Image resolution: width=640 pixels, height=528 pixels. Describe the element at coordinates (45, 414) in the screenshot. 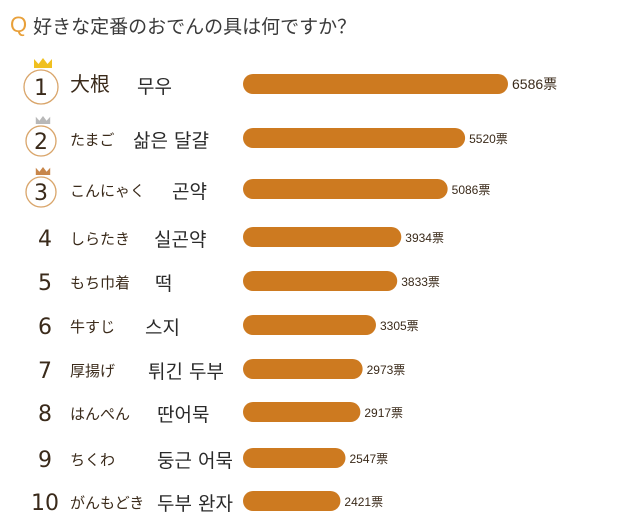

I see `rank-number: 8` at that location.